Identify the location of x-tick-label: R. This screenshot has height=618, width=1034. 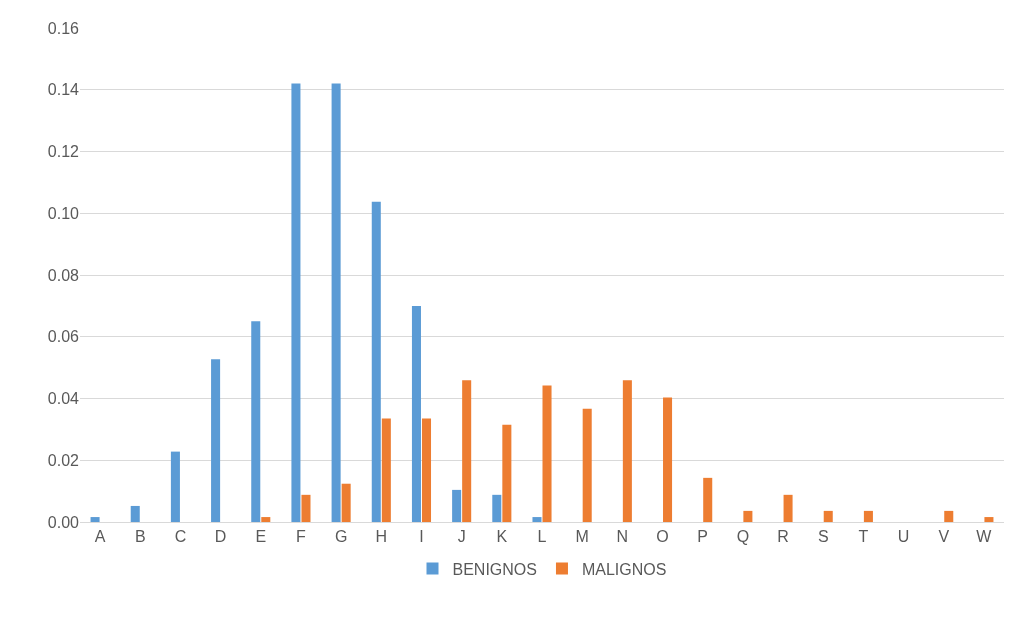
(783, 537).